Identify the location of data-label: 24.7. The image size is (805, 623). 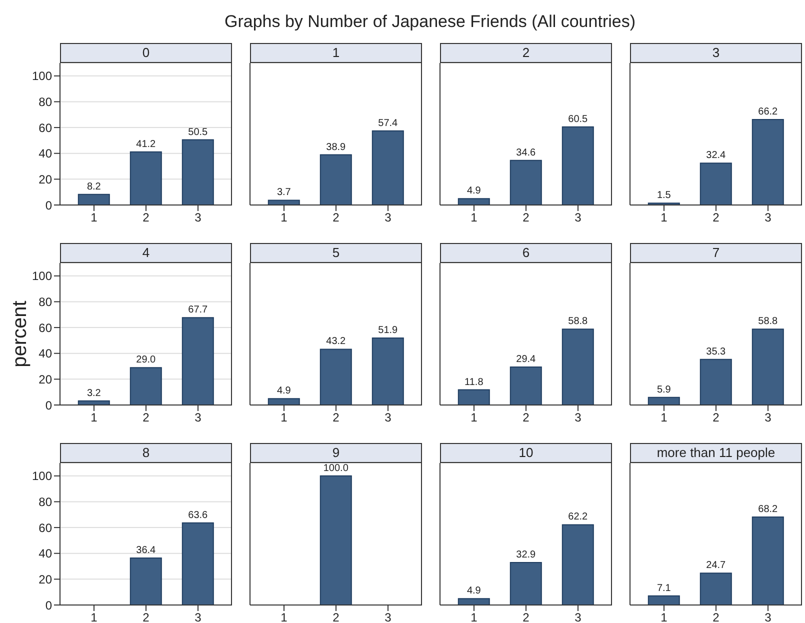
(716, 566).